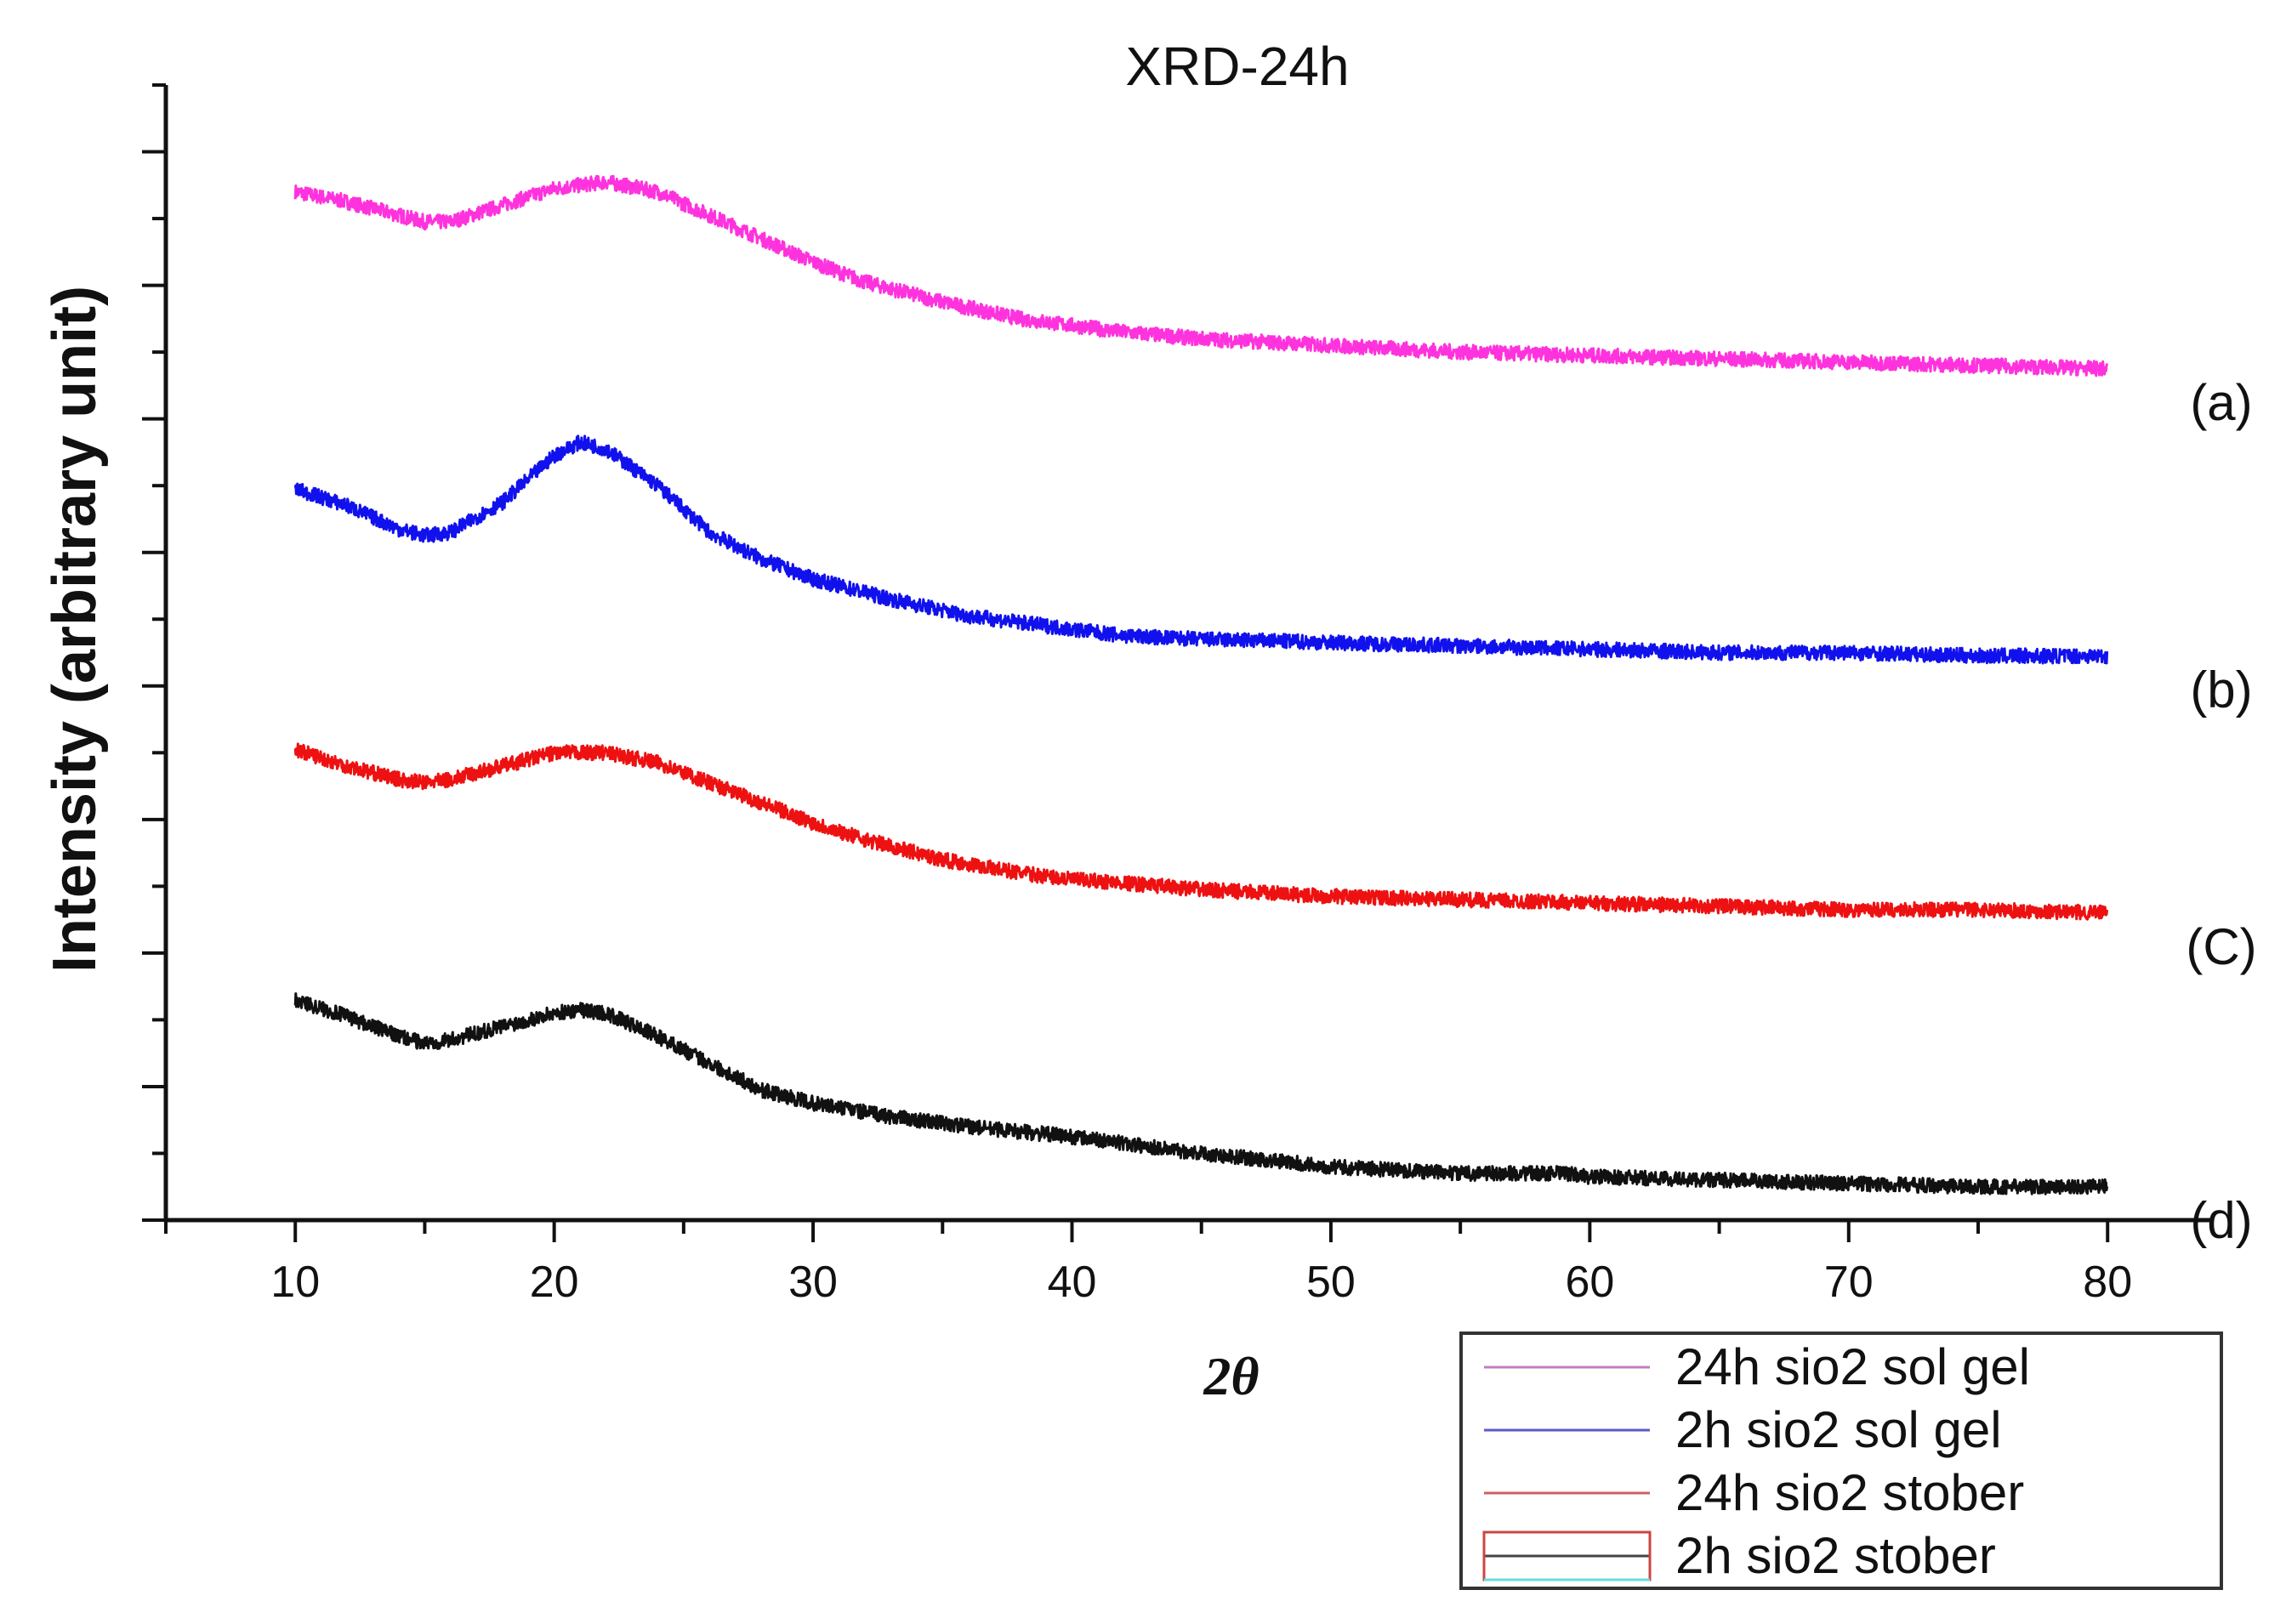 Image resolution: width=2286 pixels, height=1624 pixels. I want to click on x-tick-label: 50, so click(1331, 1282).